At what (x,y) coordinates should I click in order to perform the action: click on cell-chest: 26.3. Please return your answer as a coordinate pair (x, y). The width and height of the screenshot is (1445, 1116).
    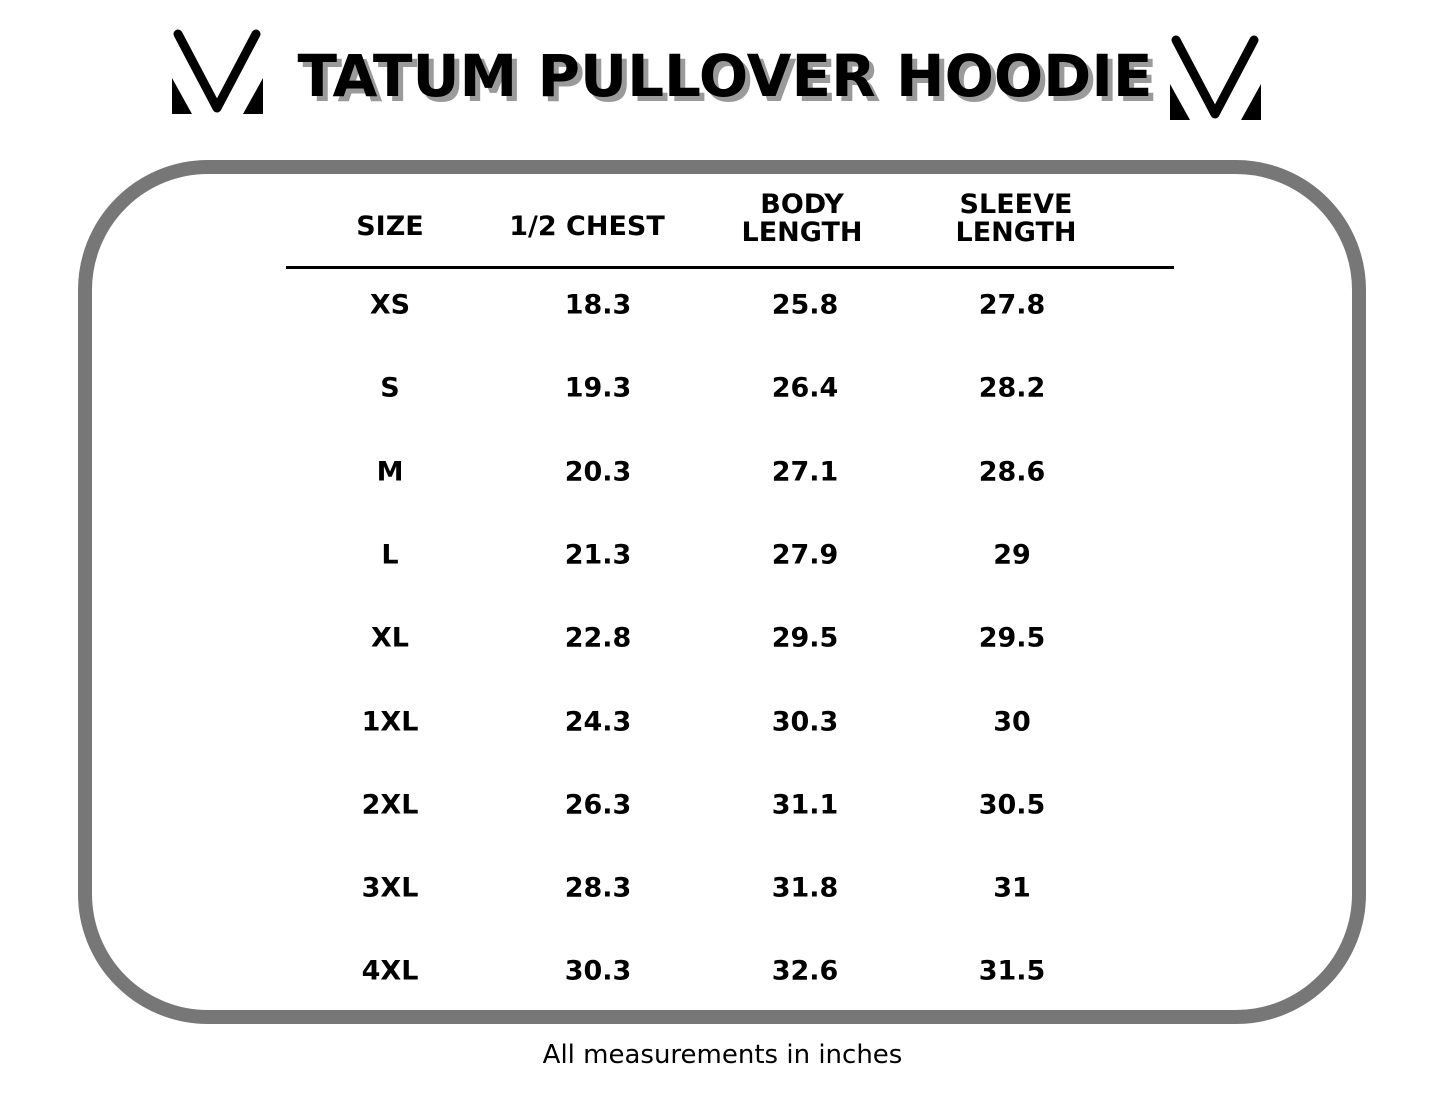
    Looking at the image, I should click on (598, 805).